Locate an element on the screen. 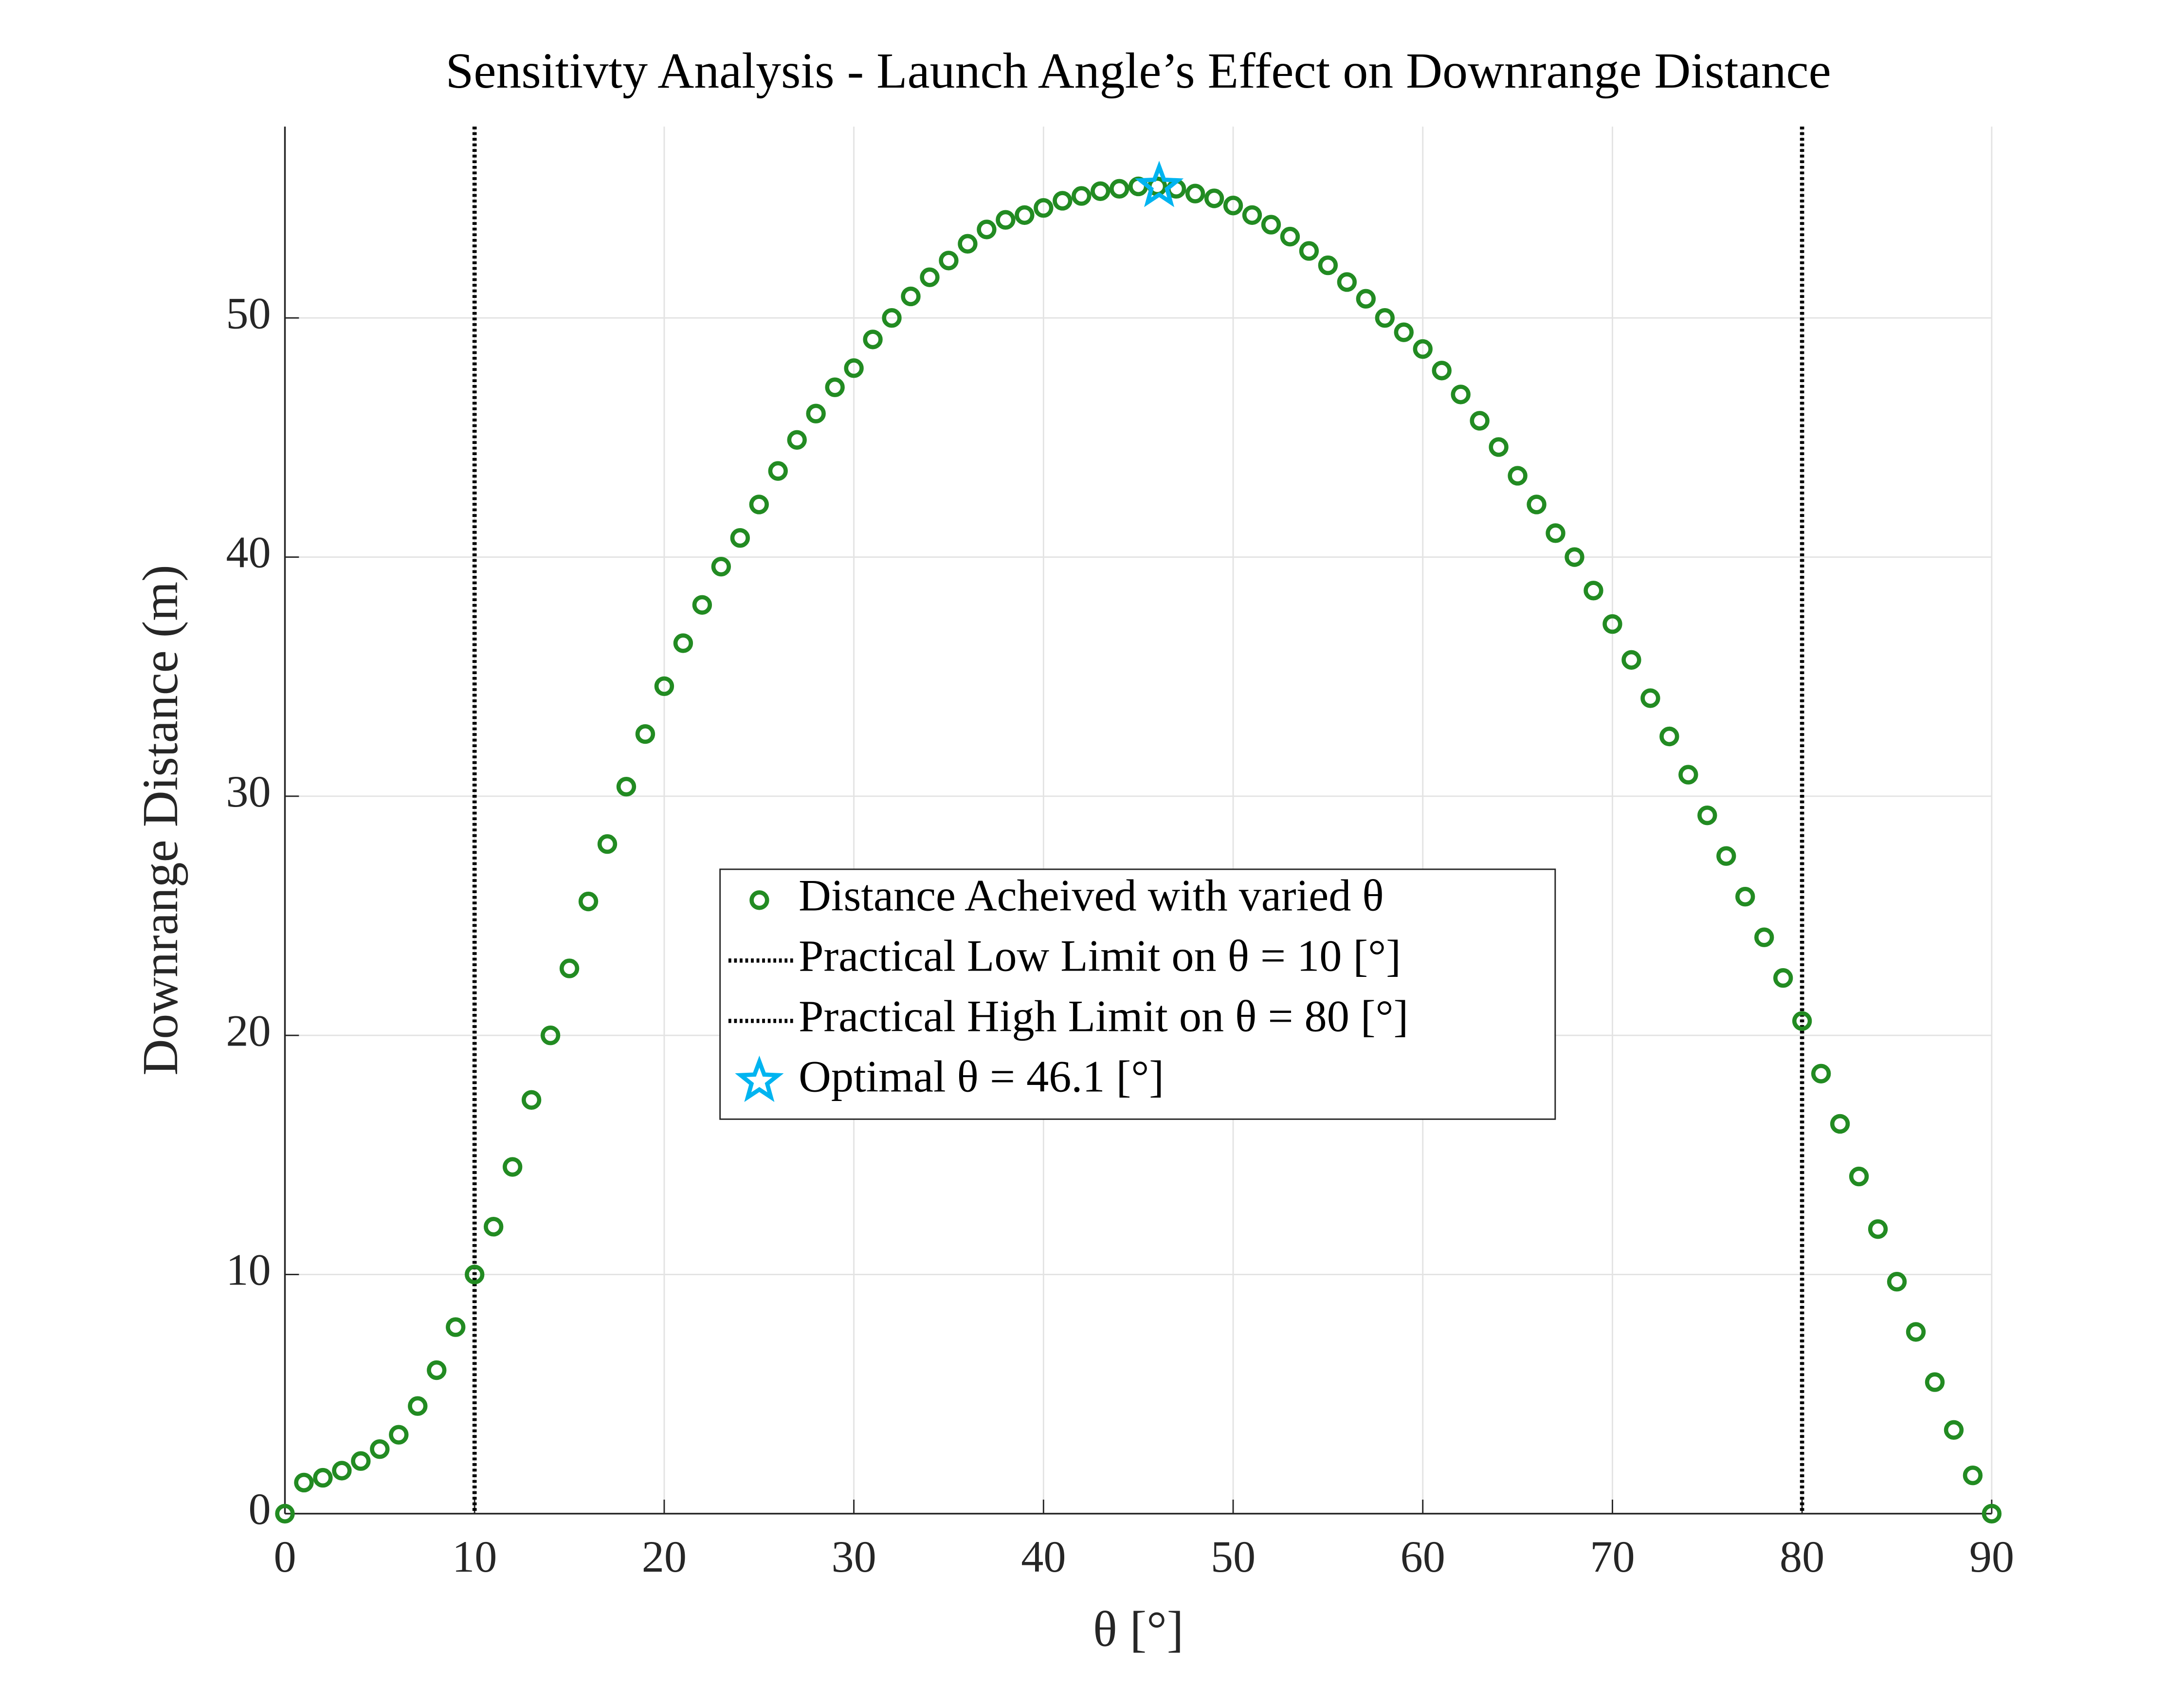  legend-label: Practical Low Limit on θ = 10 [°] is located at coordinates (1100, 956).